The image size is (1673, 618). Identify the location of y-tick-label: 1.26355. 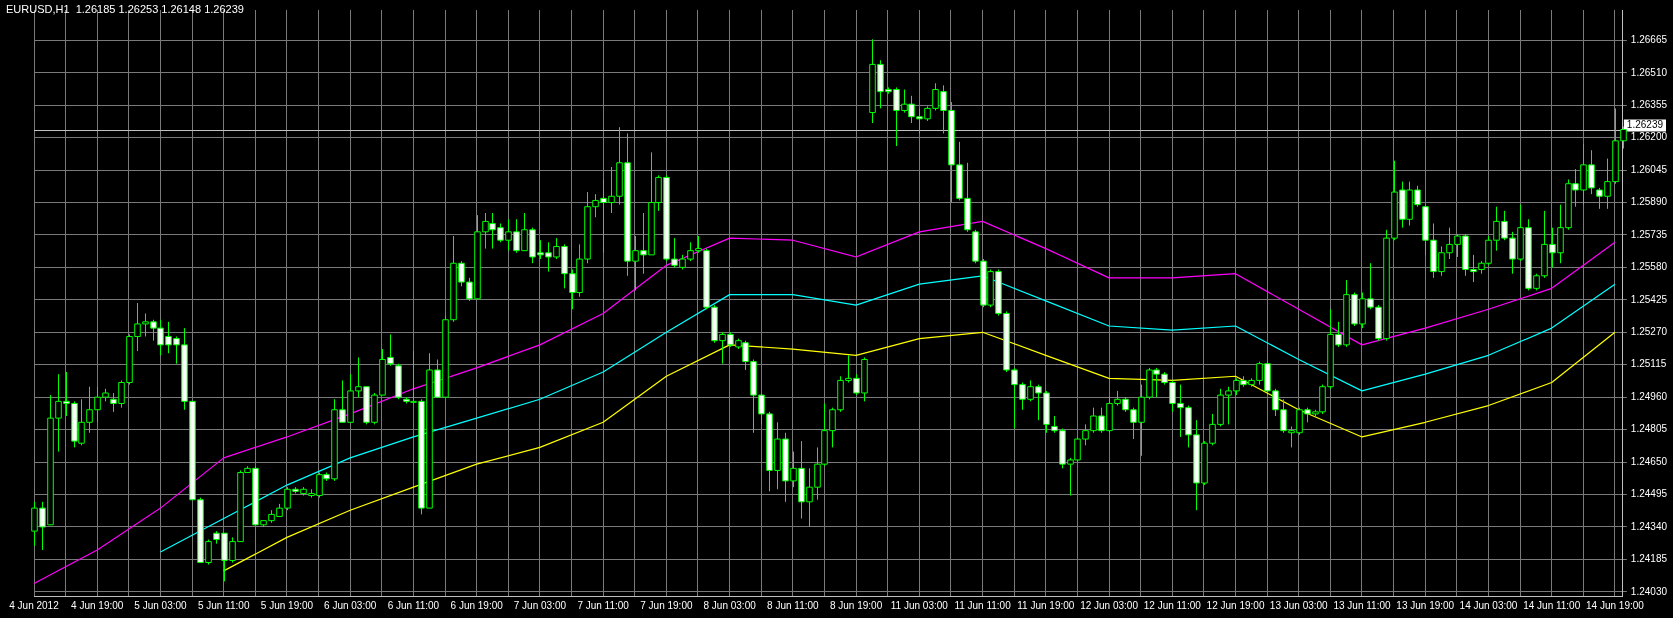
(1649, 104).